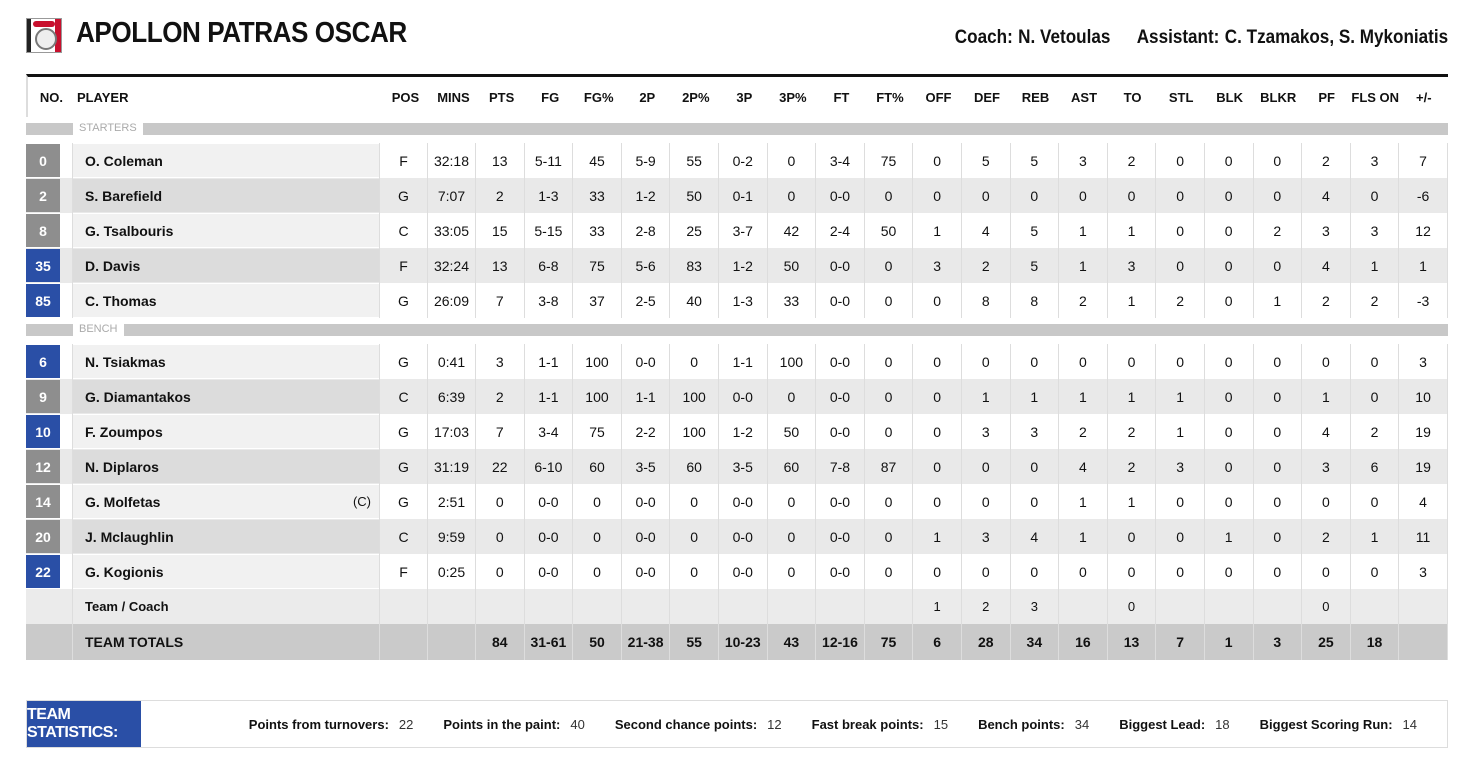  I want to click on column-header-pos: POS, so click(405, 97).